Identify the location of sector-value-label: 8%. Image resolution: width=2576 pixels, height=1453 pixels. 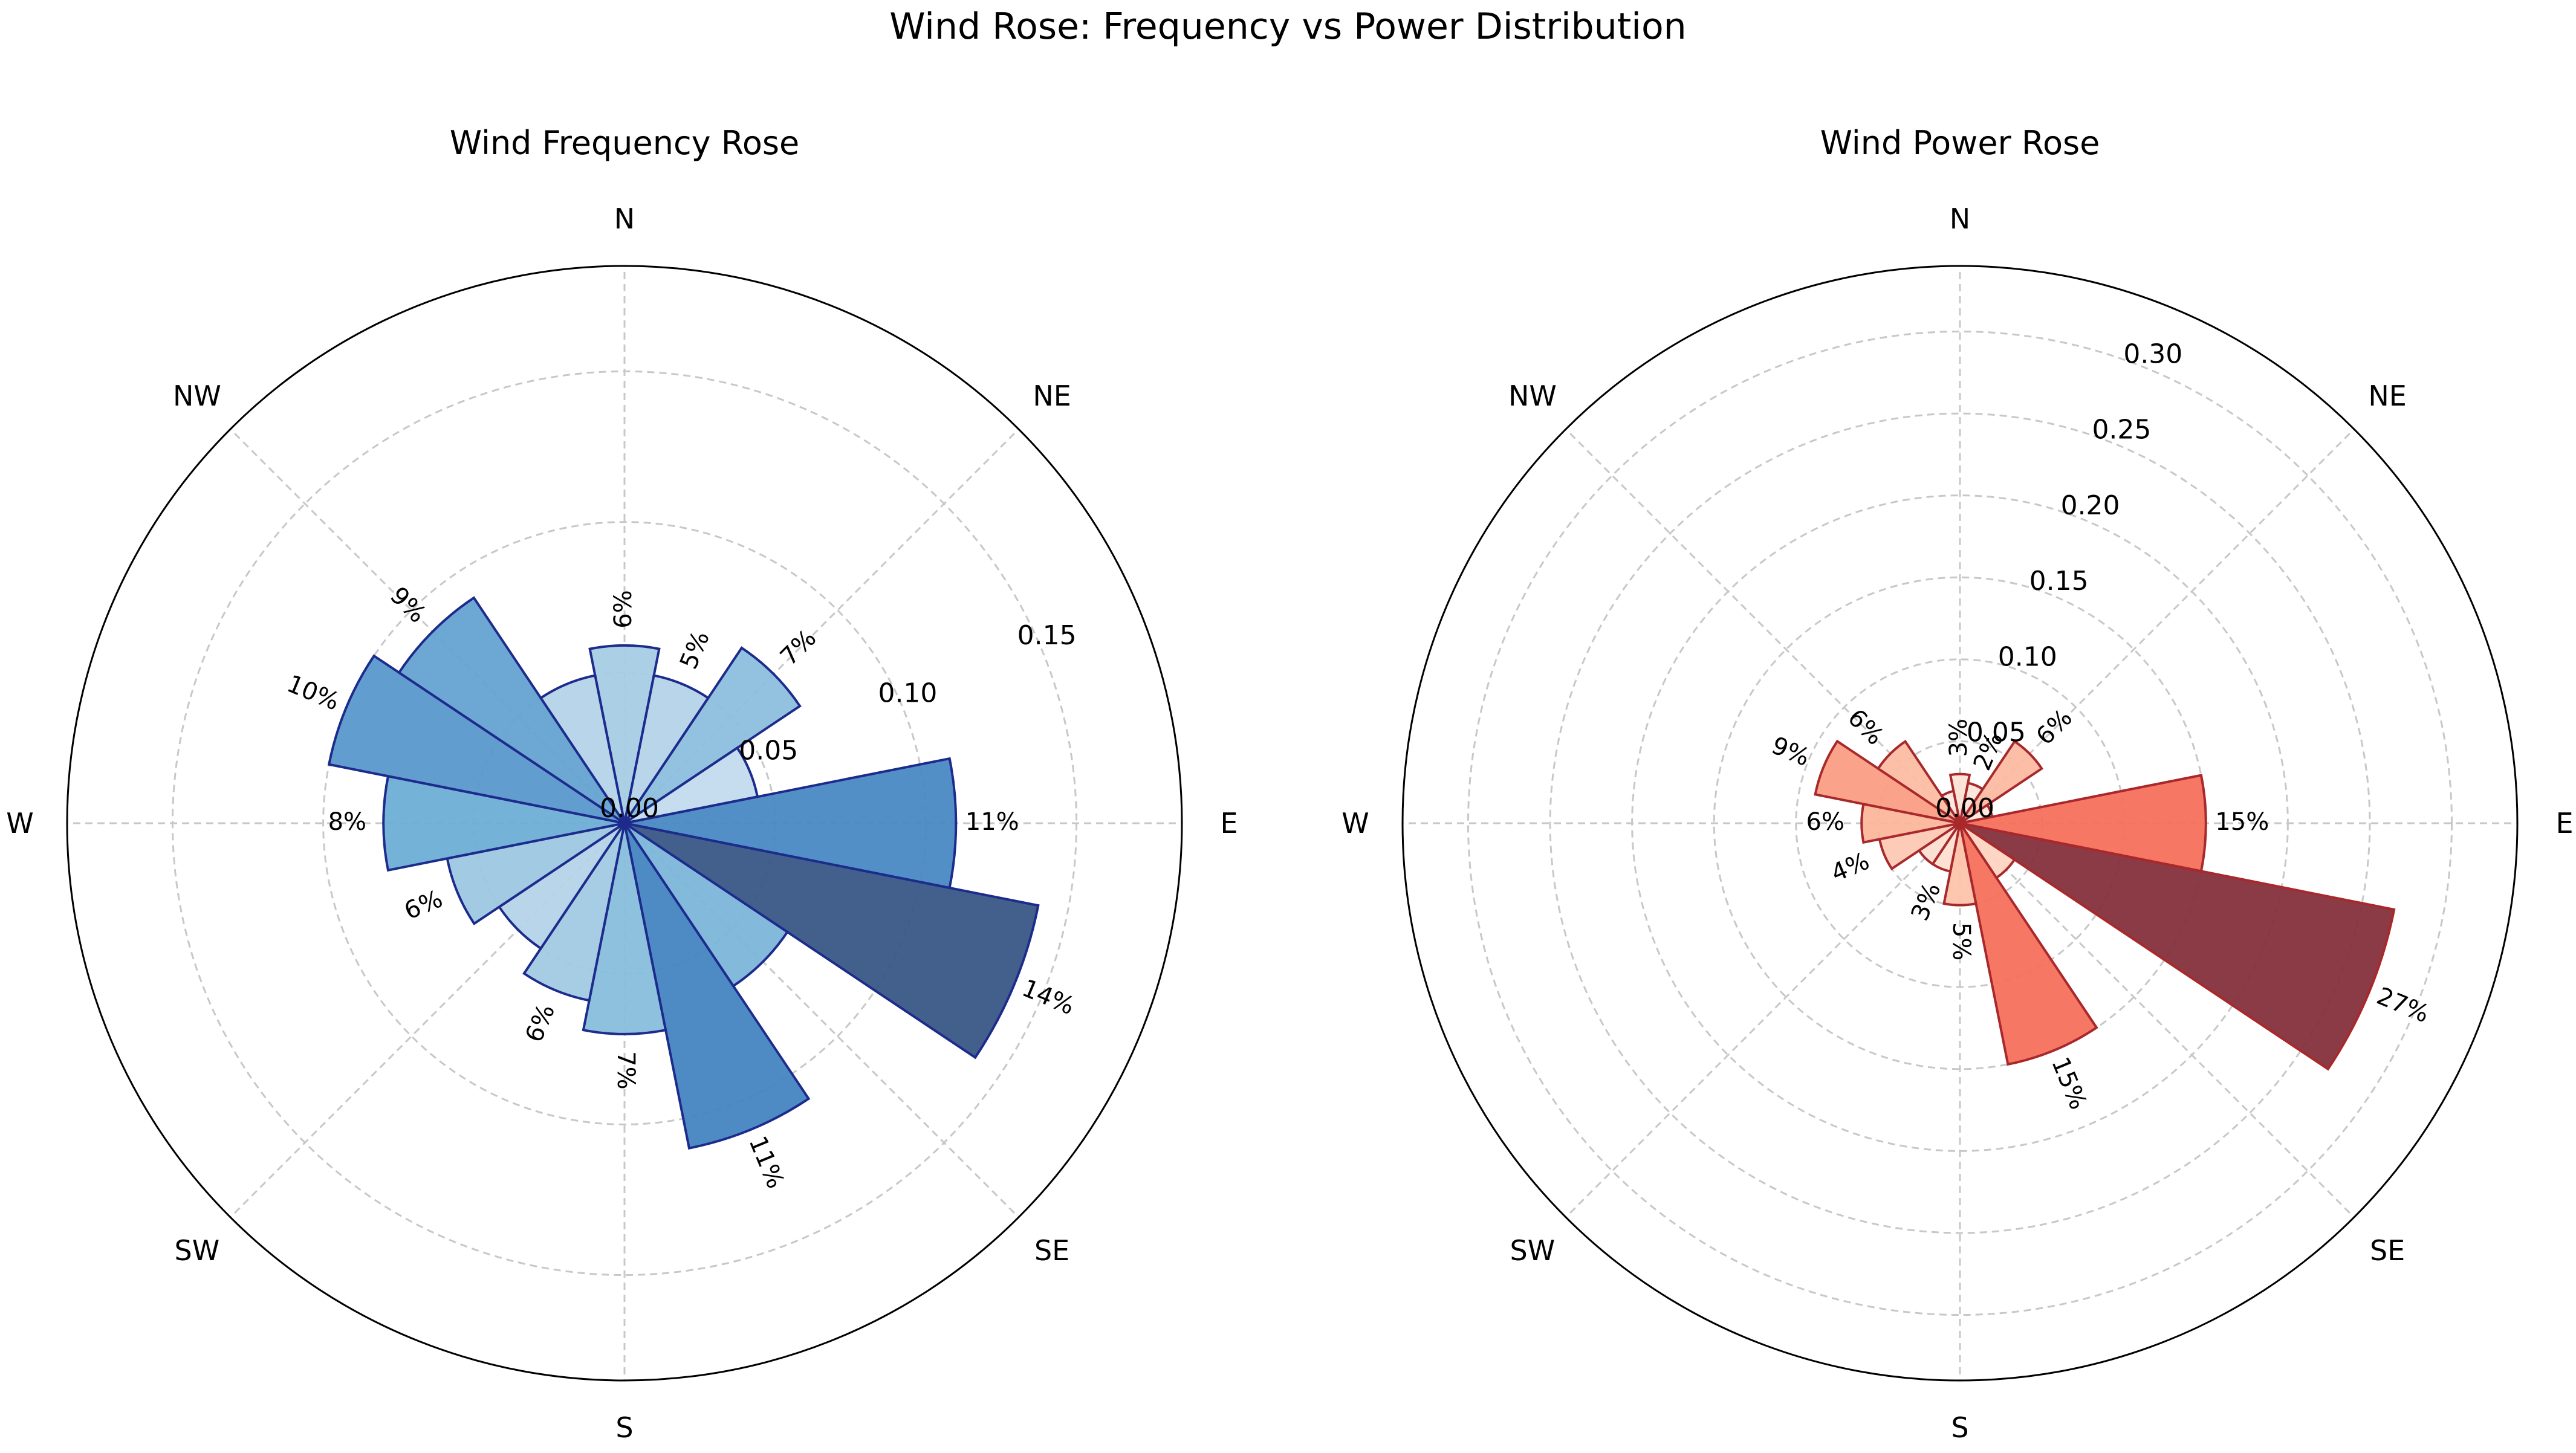
(347, 822).